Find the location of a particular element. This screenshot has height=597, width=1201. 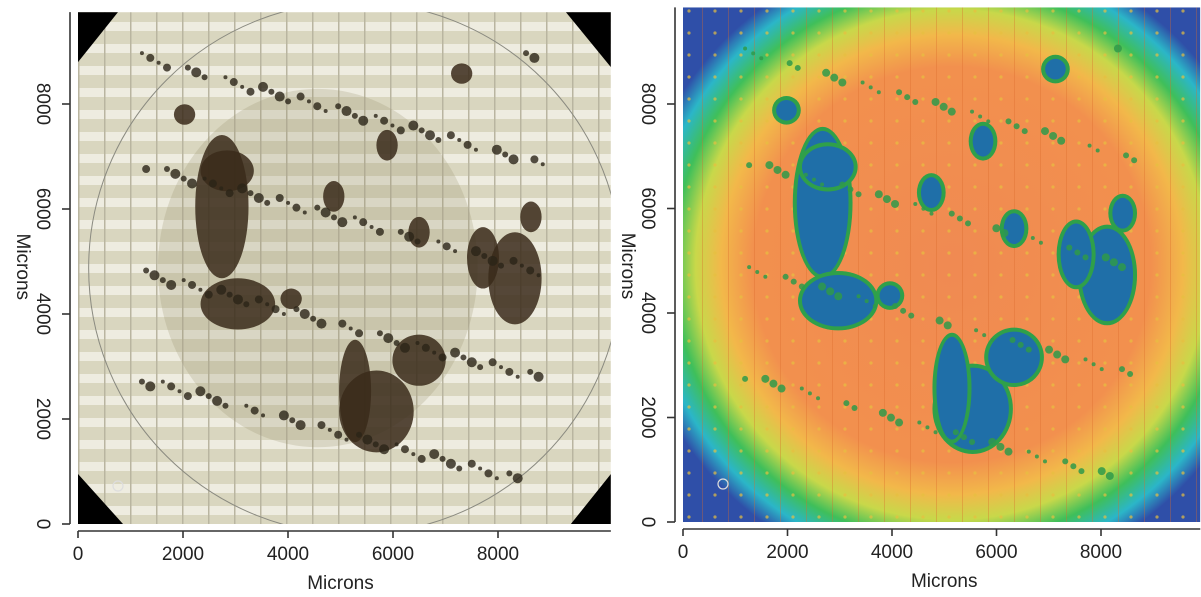

corner is located at coordinates (98, 37).